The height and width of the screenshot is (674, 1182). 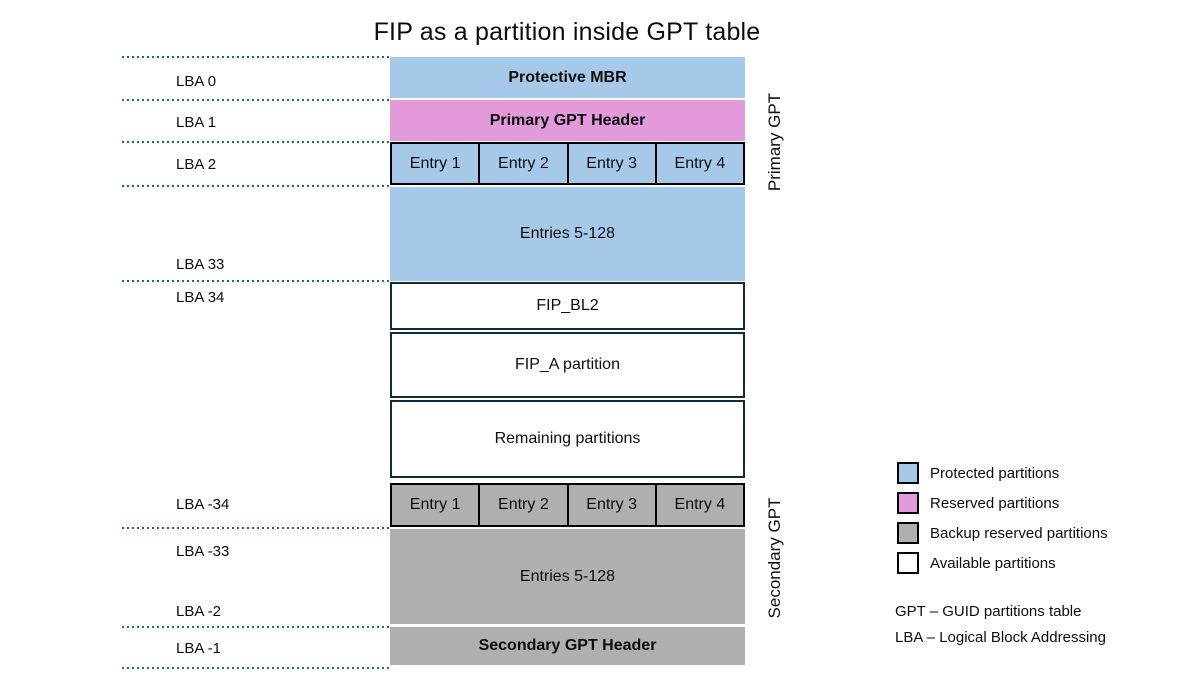 I want to click on primary-entry-1: Entry 1, so click(x=435, y=163).